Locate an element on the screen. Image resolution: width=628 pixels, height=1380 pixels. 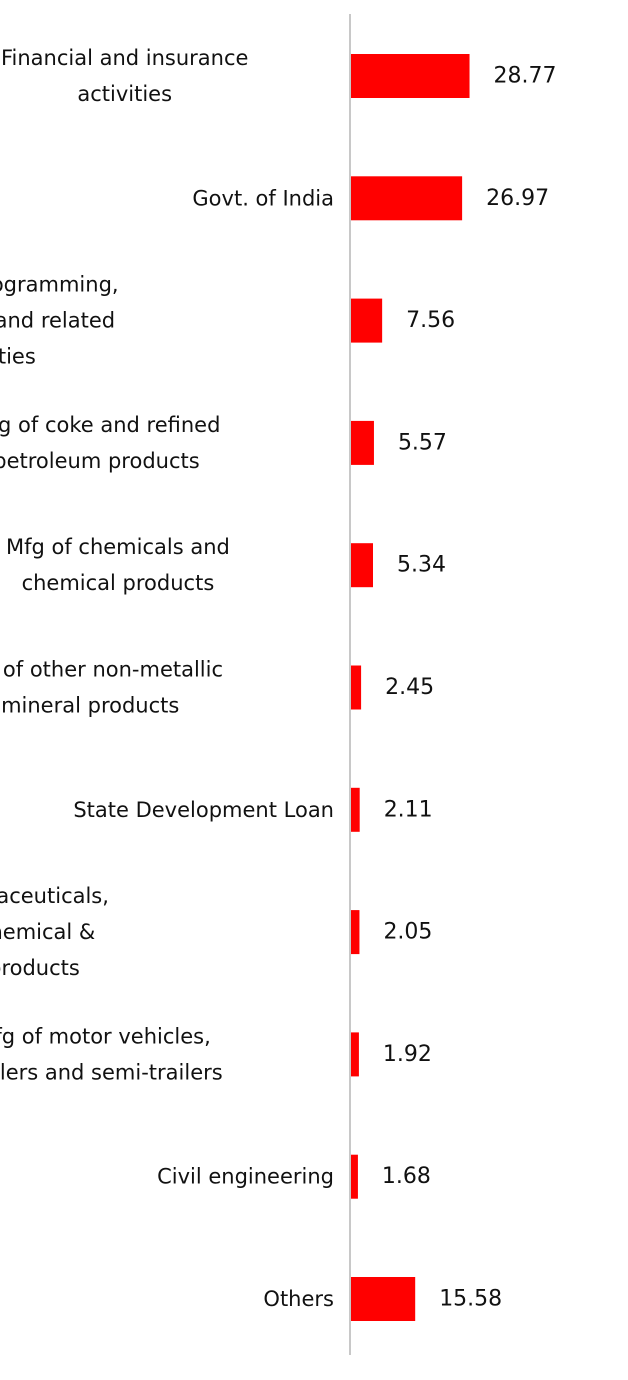
category-label-line: mineral products is located at coordinates (90, 706).